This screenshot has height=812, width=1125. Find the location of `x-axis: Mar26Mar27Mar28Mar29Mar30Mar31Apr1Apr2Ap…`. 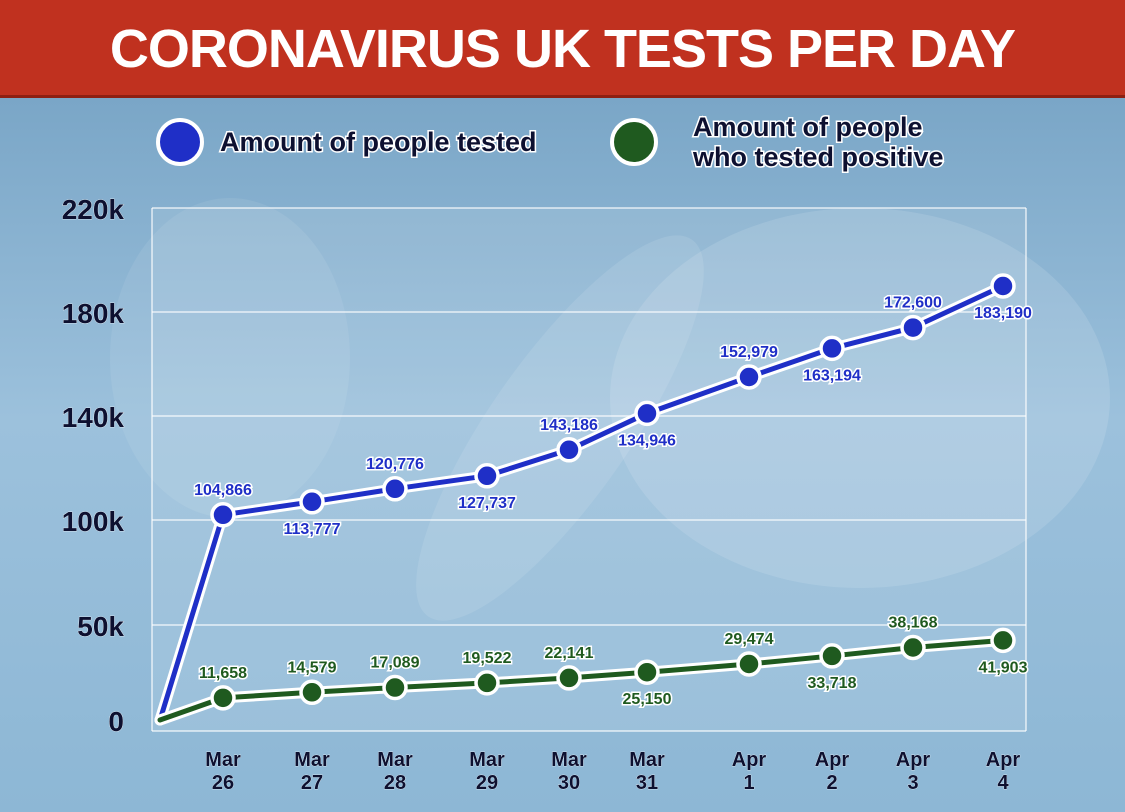

x-axis: Mar26Mar27Mar28Mar29Mar30Mar31Apr1Apr2Ap… is located at coordinates (613, 772).